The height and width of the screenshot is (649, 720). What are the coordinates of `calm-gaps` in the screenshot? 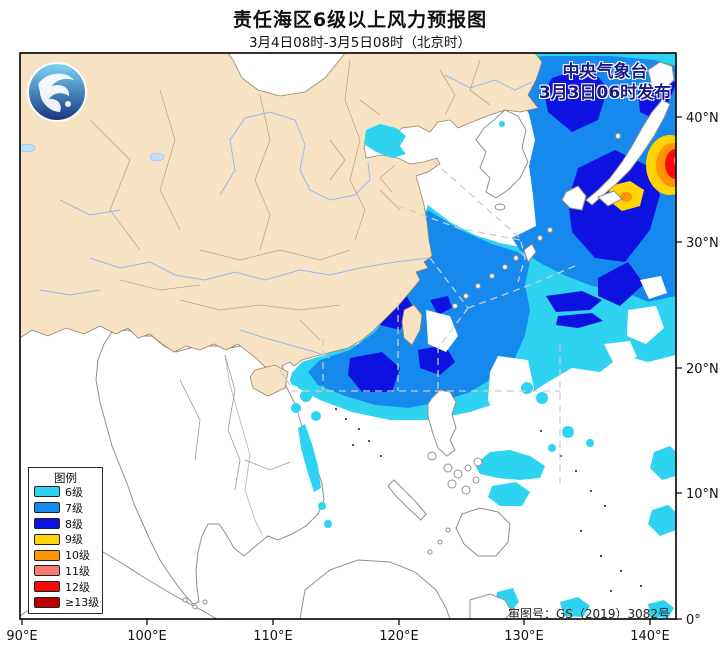 It's located at (546, 352).